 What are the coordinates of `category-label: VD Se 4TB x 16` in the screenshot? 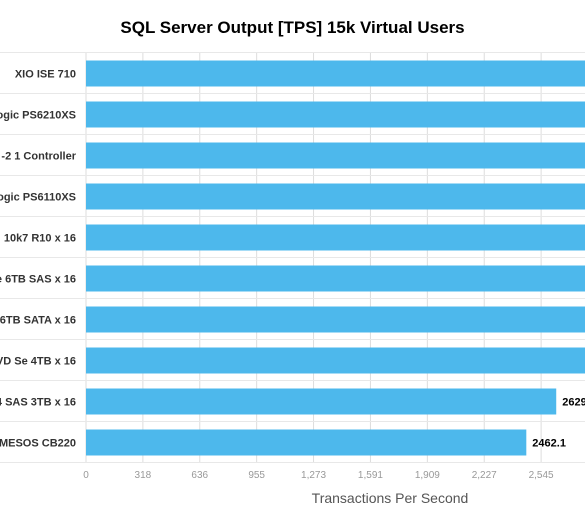 It's located at (38, 362).